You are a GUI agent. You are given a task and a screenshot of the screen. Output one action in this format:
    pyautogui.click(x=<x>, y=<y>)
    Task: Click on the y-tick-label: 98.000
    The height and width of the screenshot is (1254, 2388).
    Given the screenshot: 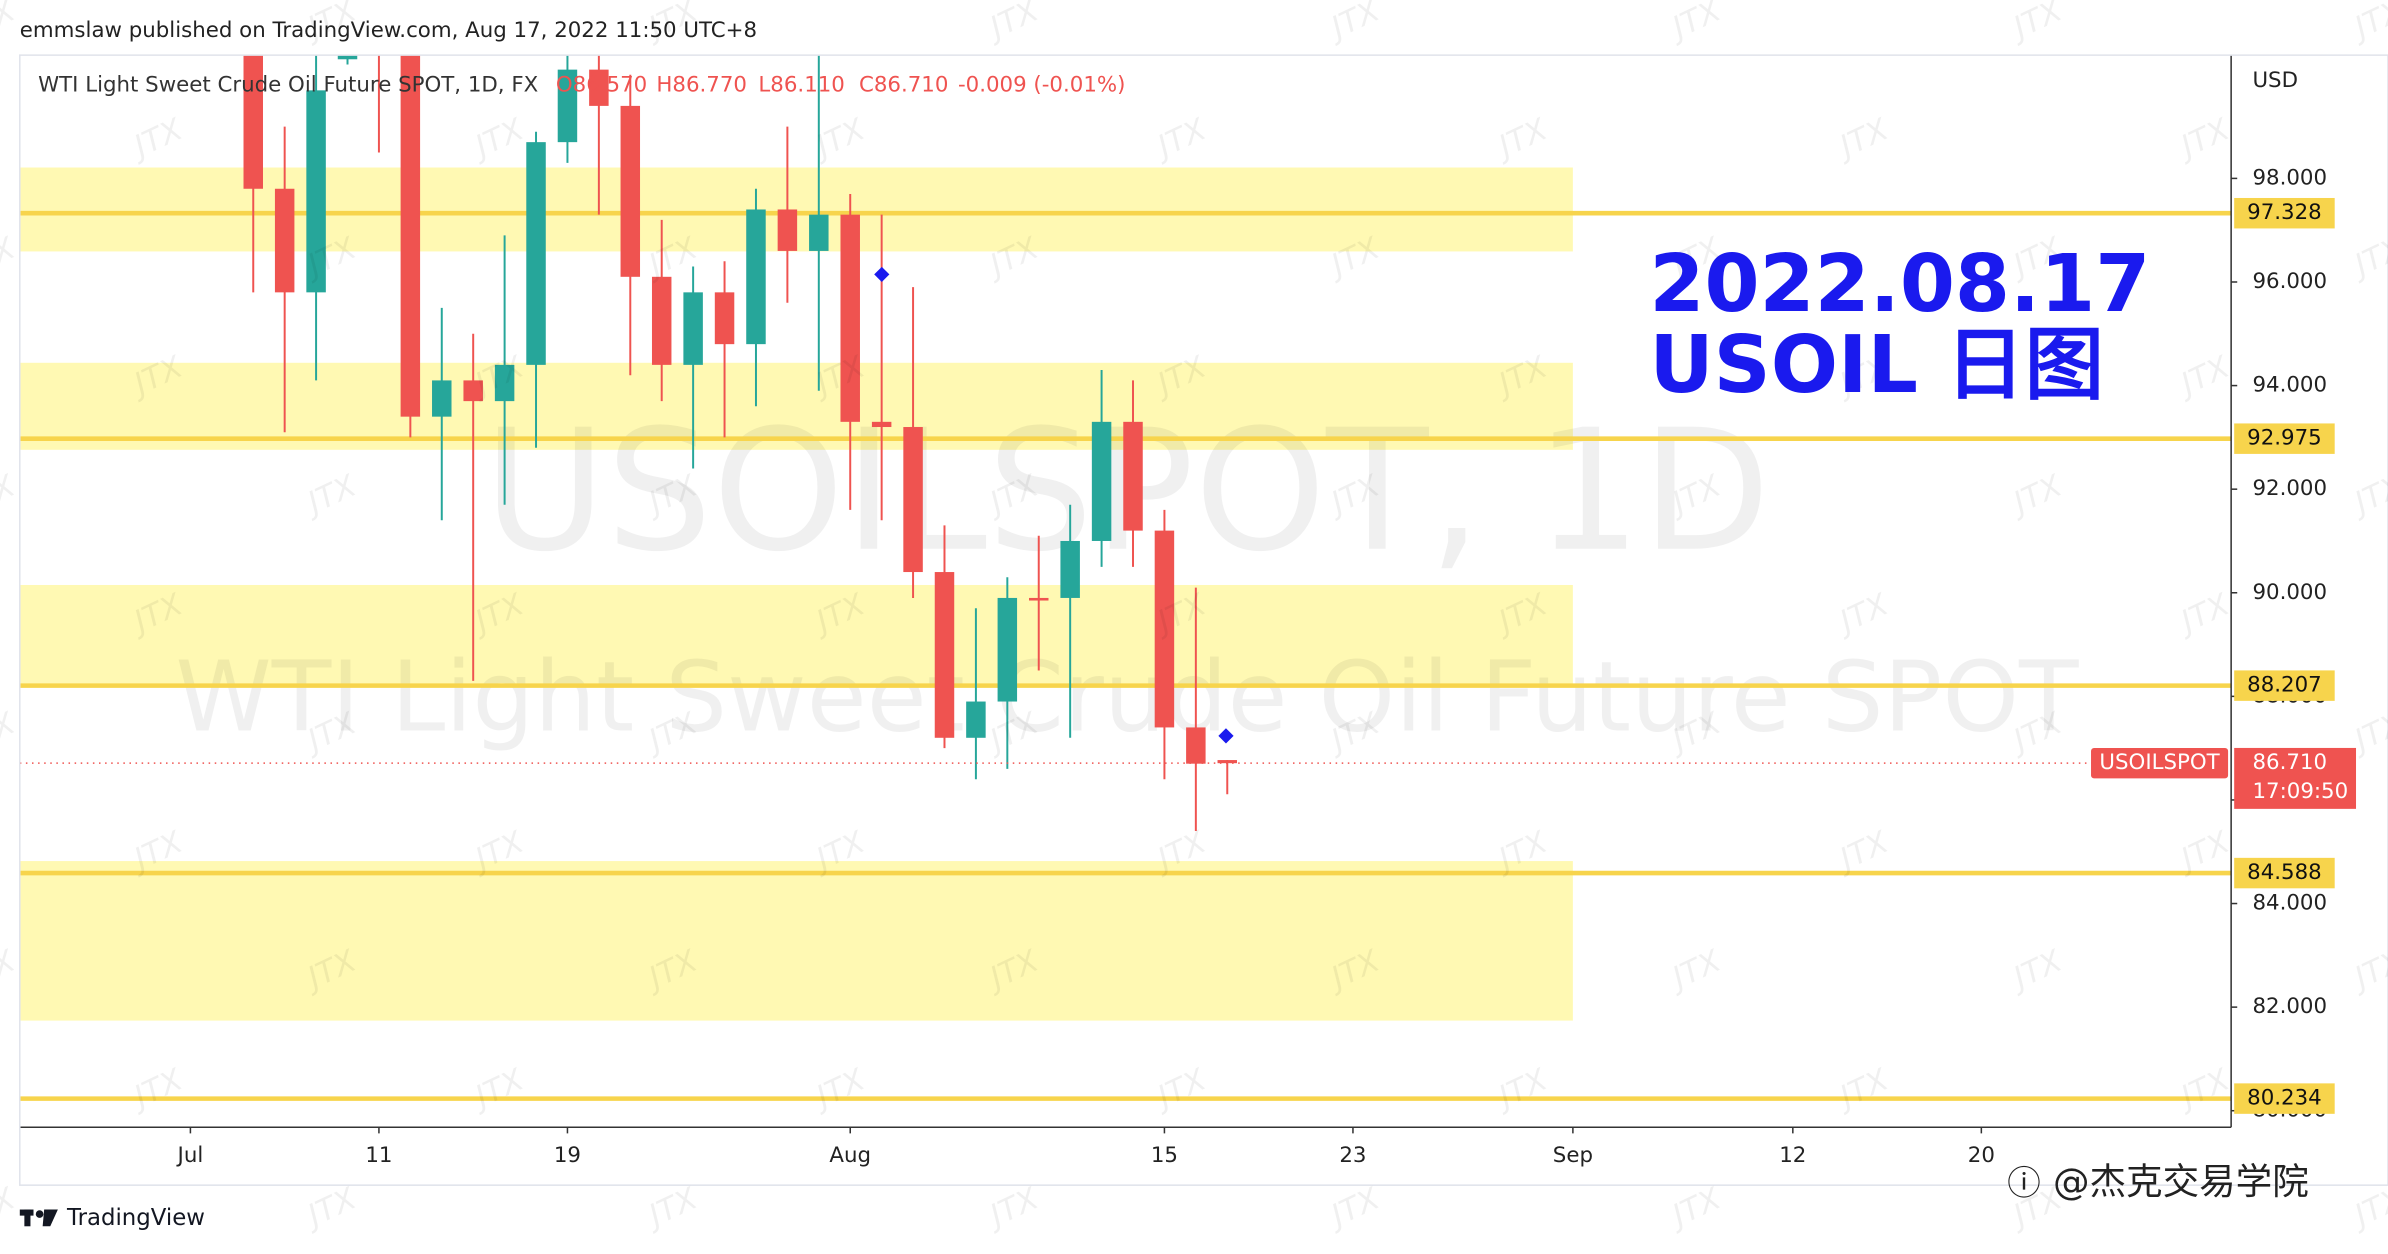 What is the action you would take?
    pyautogui.click(x=2289, y=177)
    